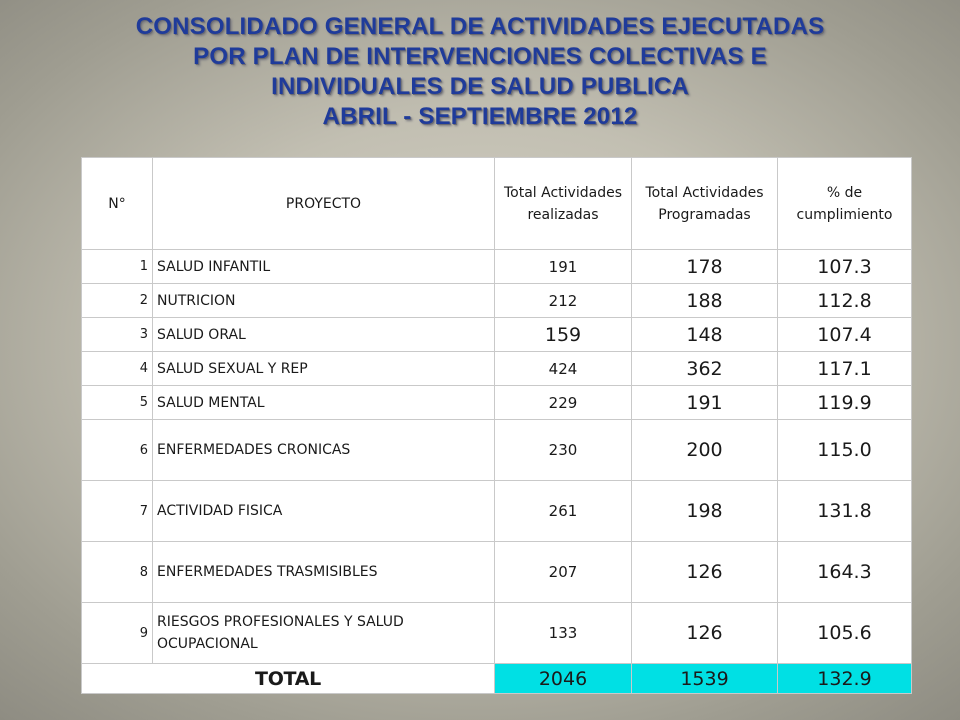 The image size is (960, 720). Describe the element at coordinates (117, 203) in the screenshot. I see `header-num: N°` at that location.